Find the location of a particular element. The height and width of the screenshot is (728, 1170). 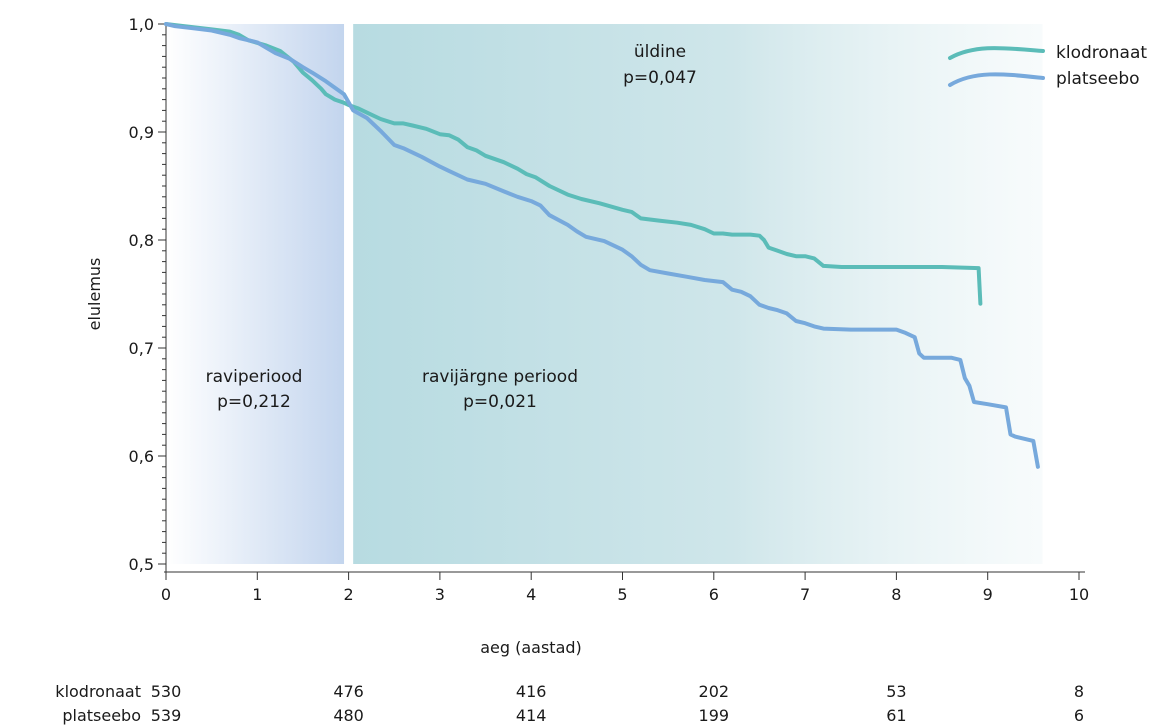

y-ticks: 1,0 0,9 0,8 0,7 0,6 0,5 is located at coordinates (147, 294).